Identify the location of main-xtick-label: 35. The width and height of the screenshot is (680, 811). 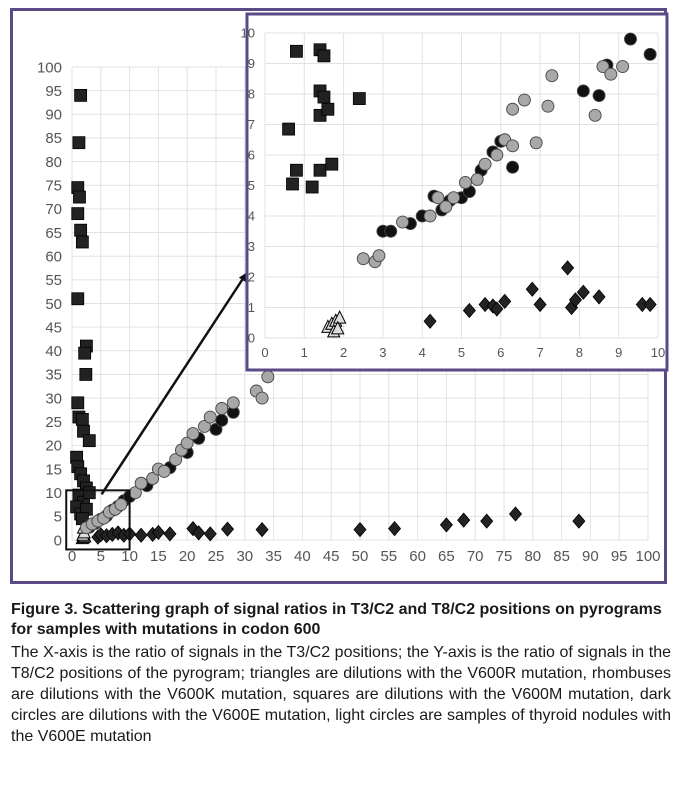
(273, 556).